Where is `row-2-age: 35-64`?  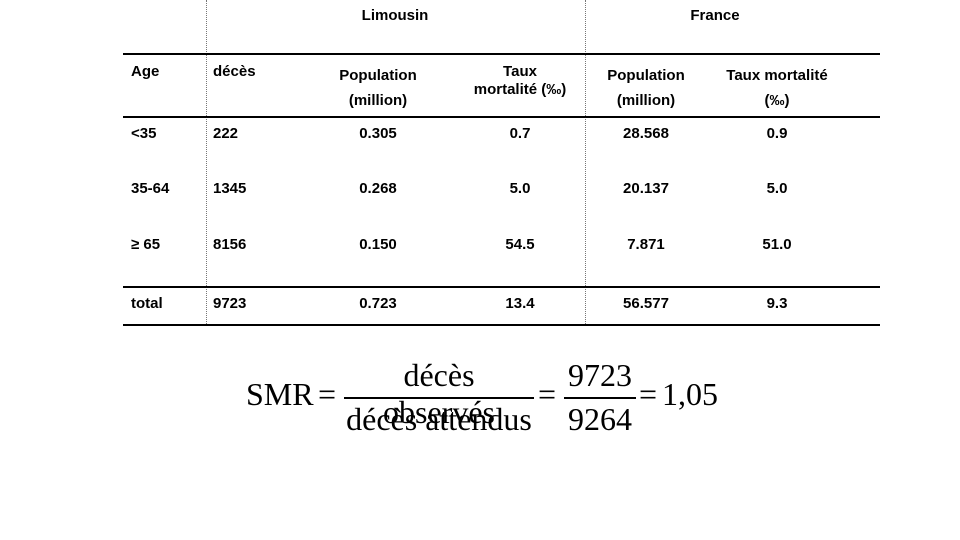 row-2-age: 35-64 is located at coordinates (150, 188).